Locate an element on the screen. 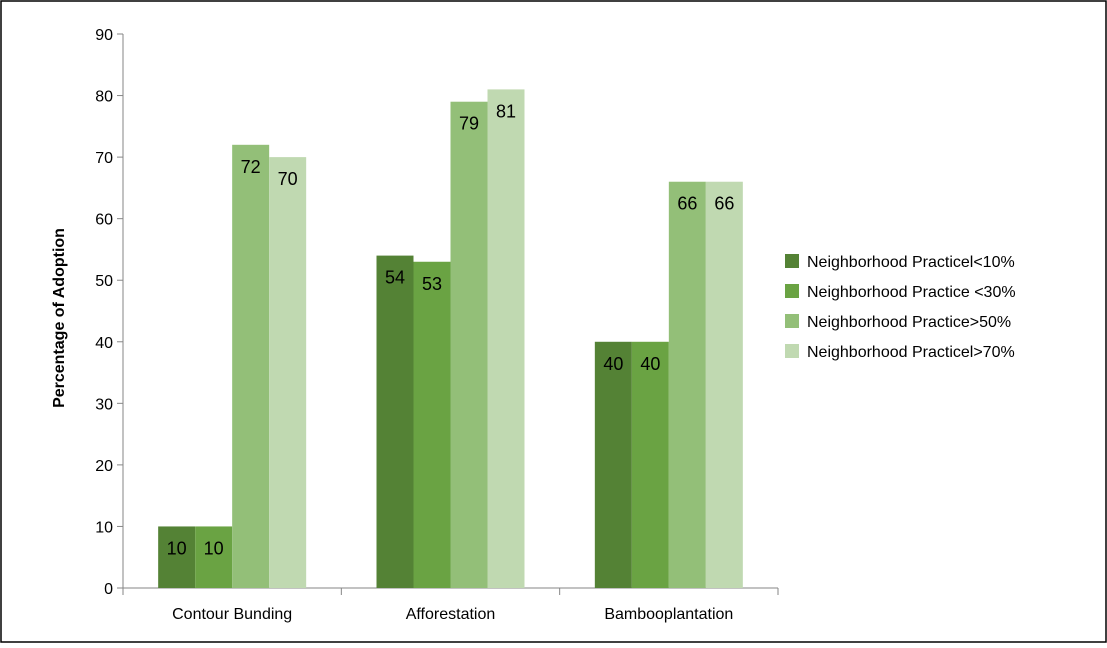 This screenshot has width=1107, height=648. y-tick-label: 60 is located at coordinates (104, 220).